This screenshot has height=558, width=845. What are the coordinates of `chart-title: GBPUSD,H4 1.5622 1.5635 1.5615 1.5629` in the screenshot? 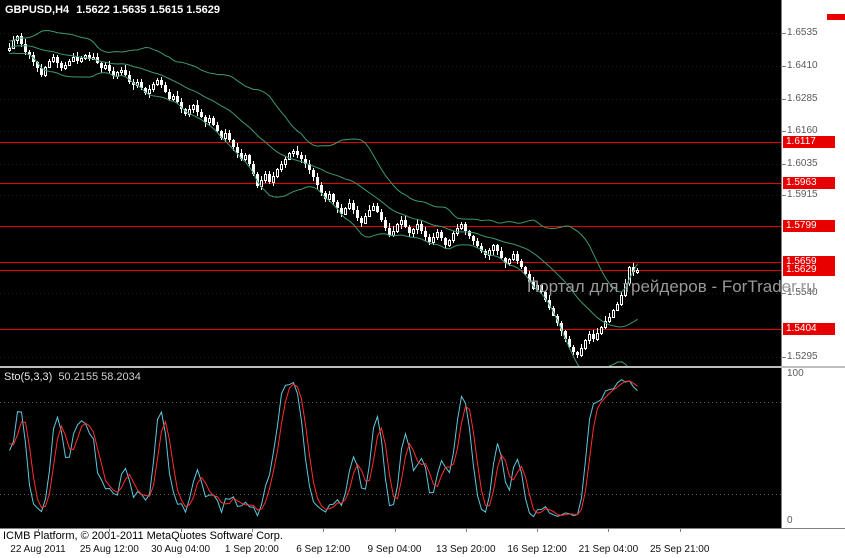 It's located at (112, 10).